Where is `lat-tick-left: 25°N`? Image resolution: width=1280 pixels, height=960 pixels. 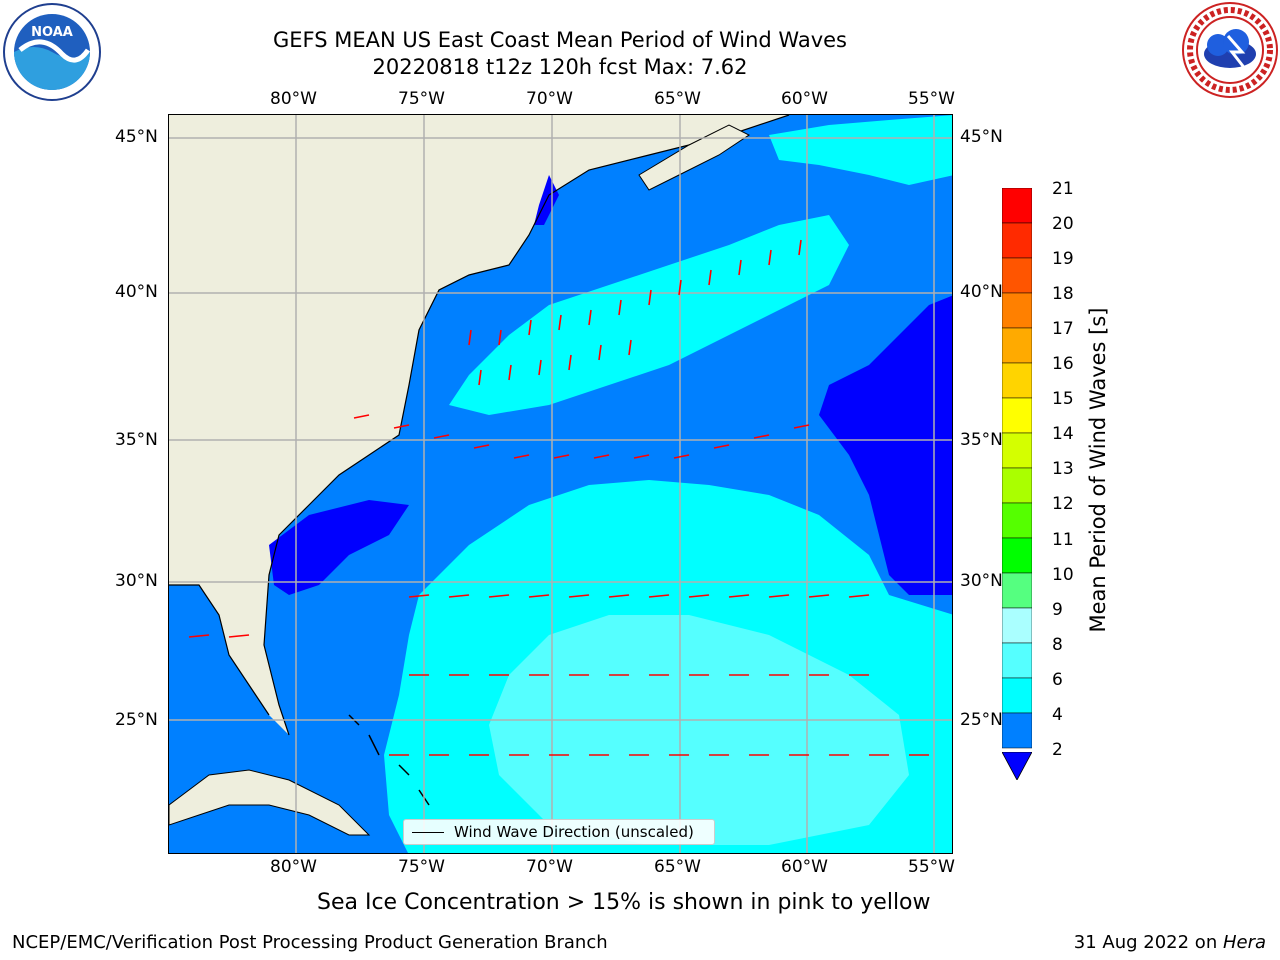 lat-tick-left: 25°N is located at coordinates (136, 720).